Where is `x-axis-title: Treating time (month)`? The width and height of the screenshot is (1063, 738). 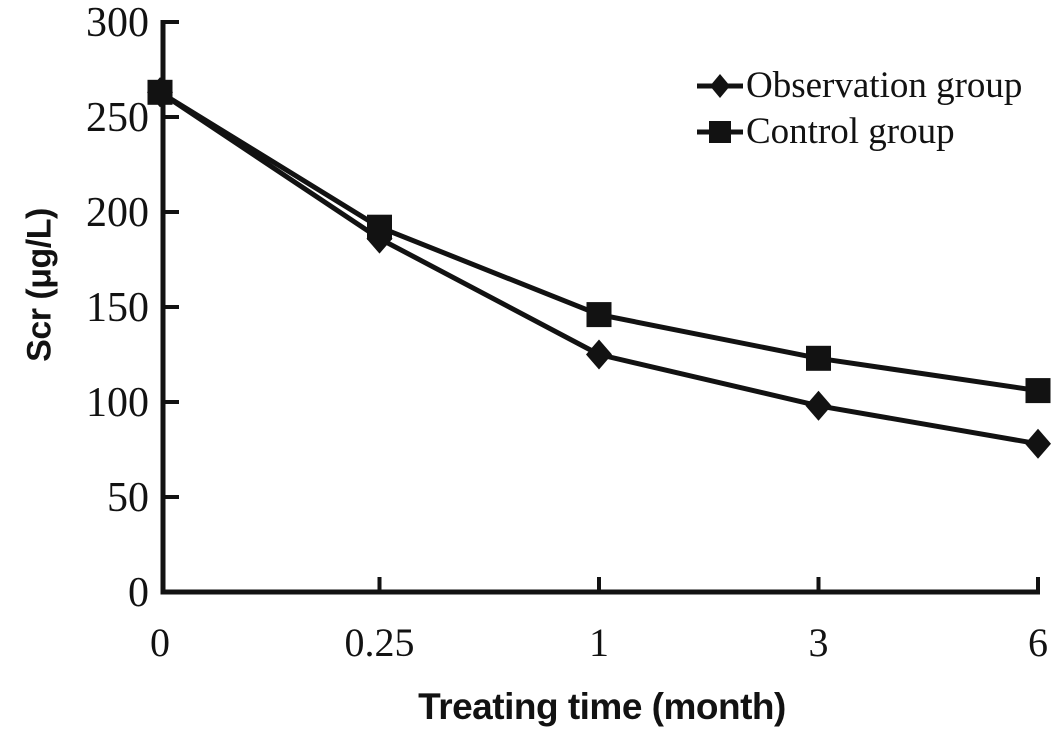
x-axis-title: Treating time (month) is located at coordinates (602, 706).